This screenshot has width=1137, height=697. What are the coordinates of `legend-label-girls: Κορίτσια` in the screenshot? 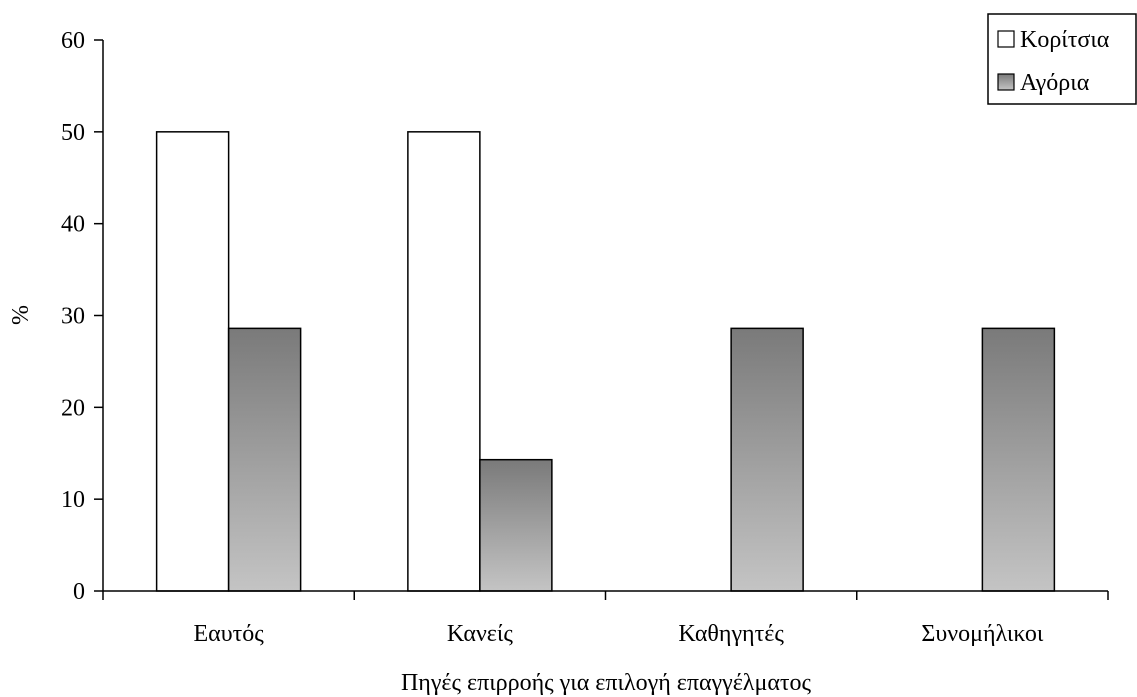 It's located at (1065, 40).